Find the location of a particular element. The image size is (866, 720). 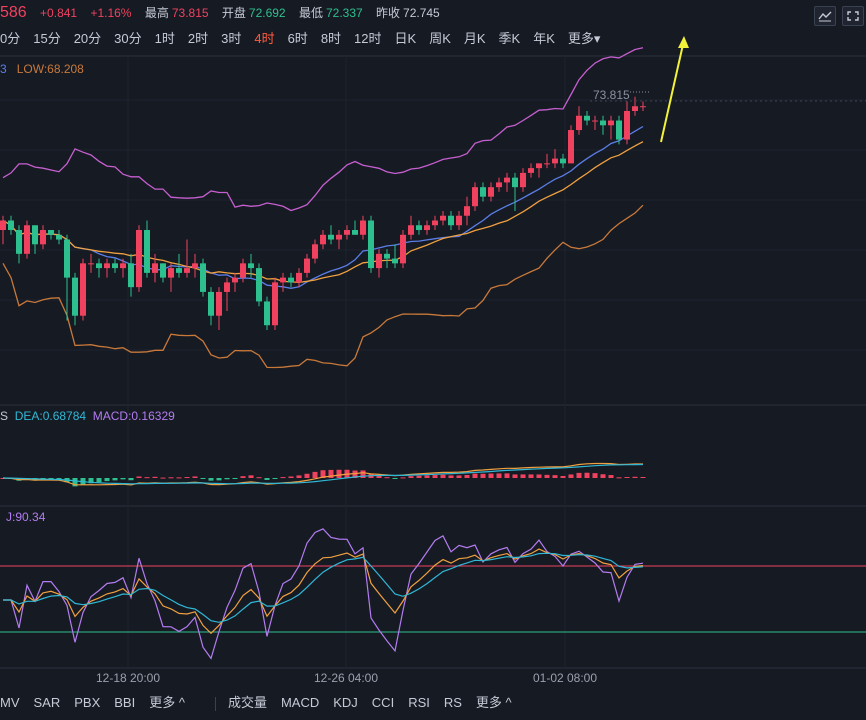

overlay-indicator-tab-1: SAR is located at coordinates (47, 702).